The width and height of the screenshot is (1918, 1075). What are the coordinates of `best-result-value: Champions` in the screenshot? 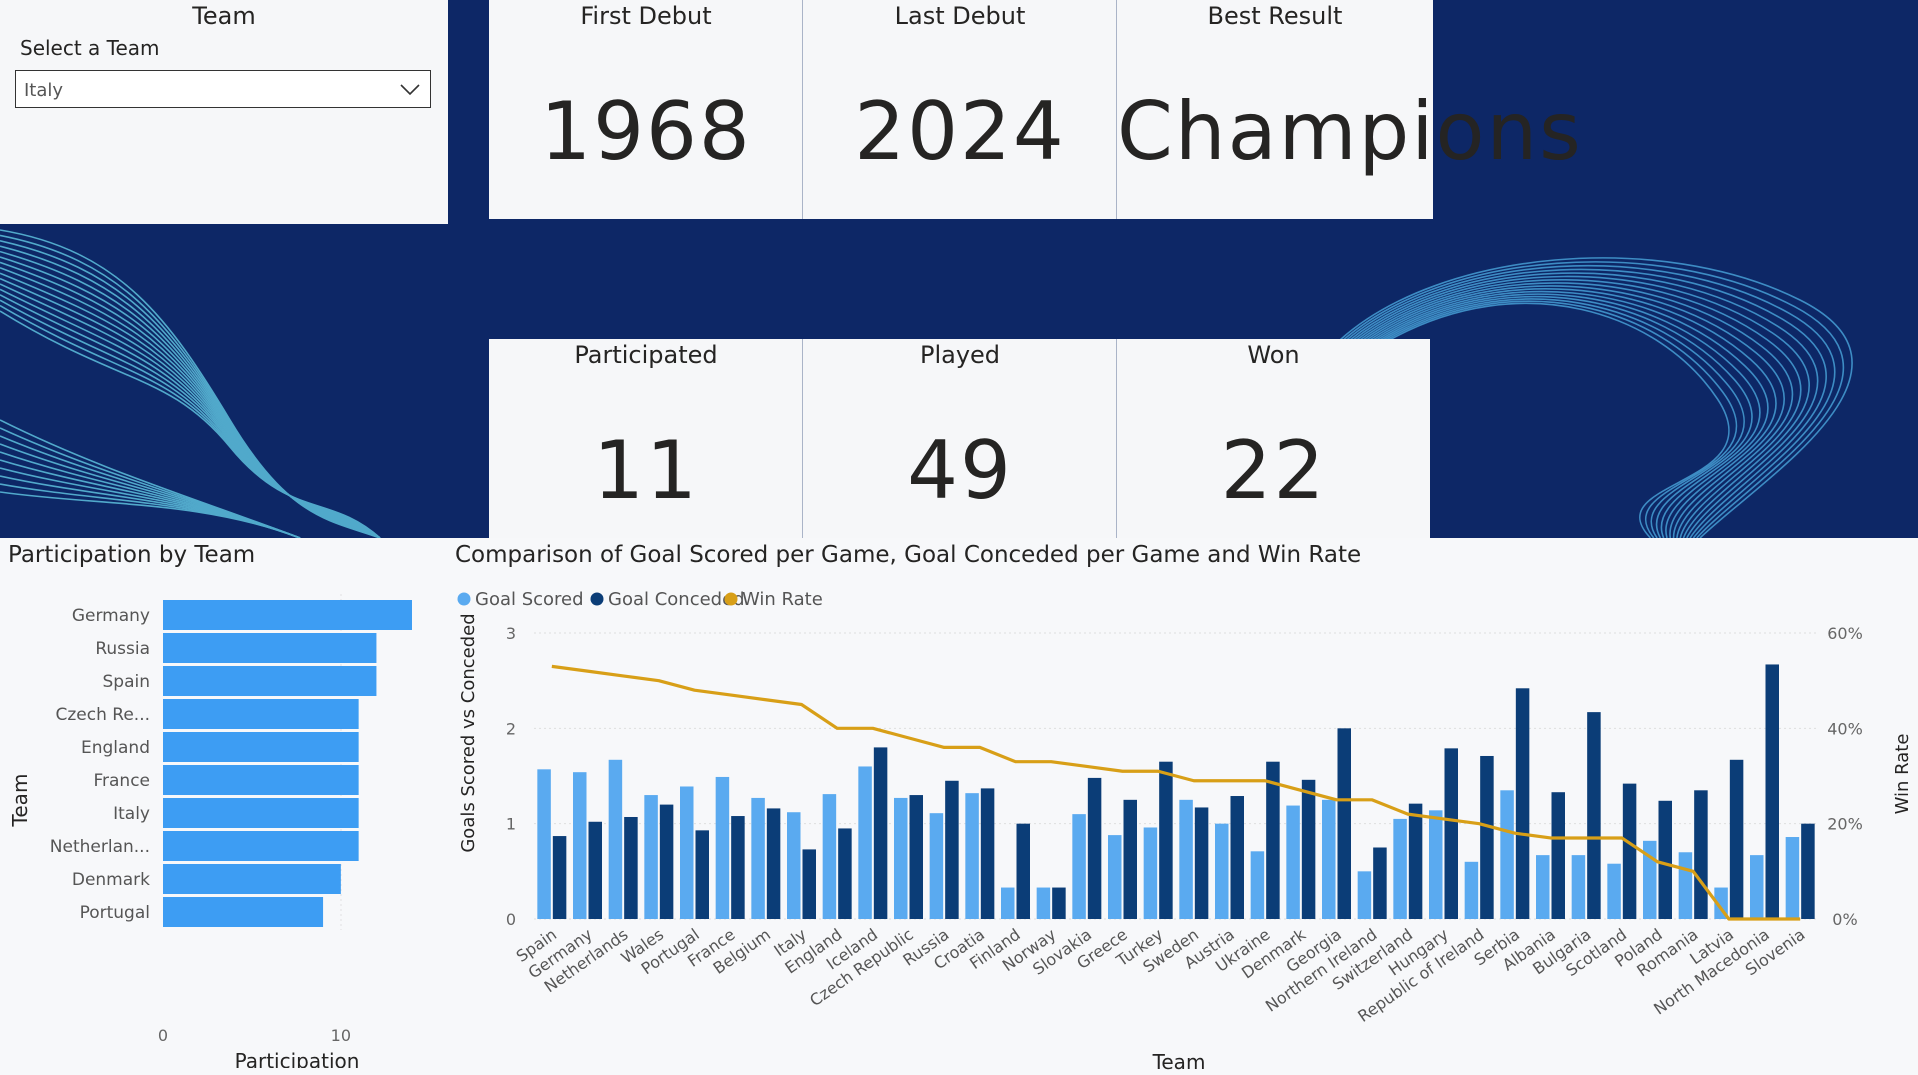 It's located at (1350, 131).